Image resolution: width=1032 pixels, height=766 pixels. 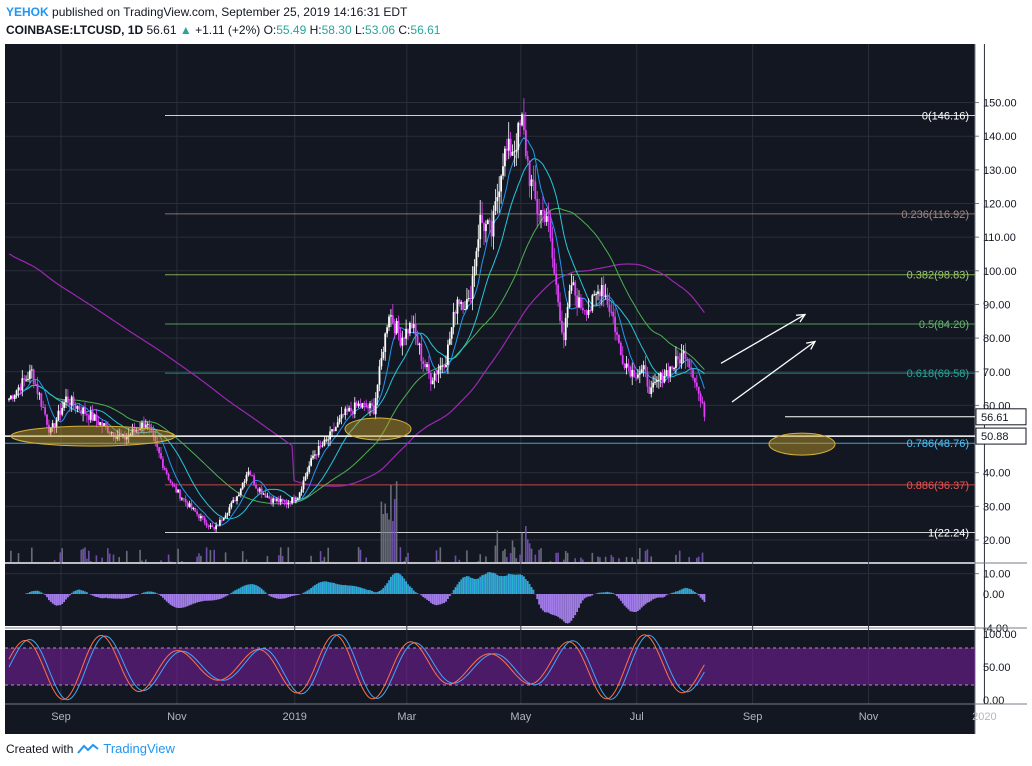 What do you see at coordinates (75, 30) in the screenshot?
I see `symbol-label: COINBASE:LTCUSD, 1D` at bounding box center [75, 30].